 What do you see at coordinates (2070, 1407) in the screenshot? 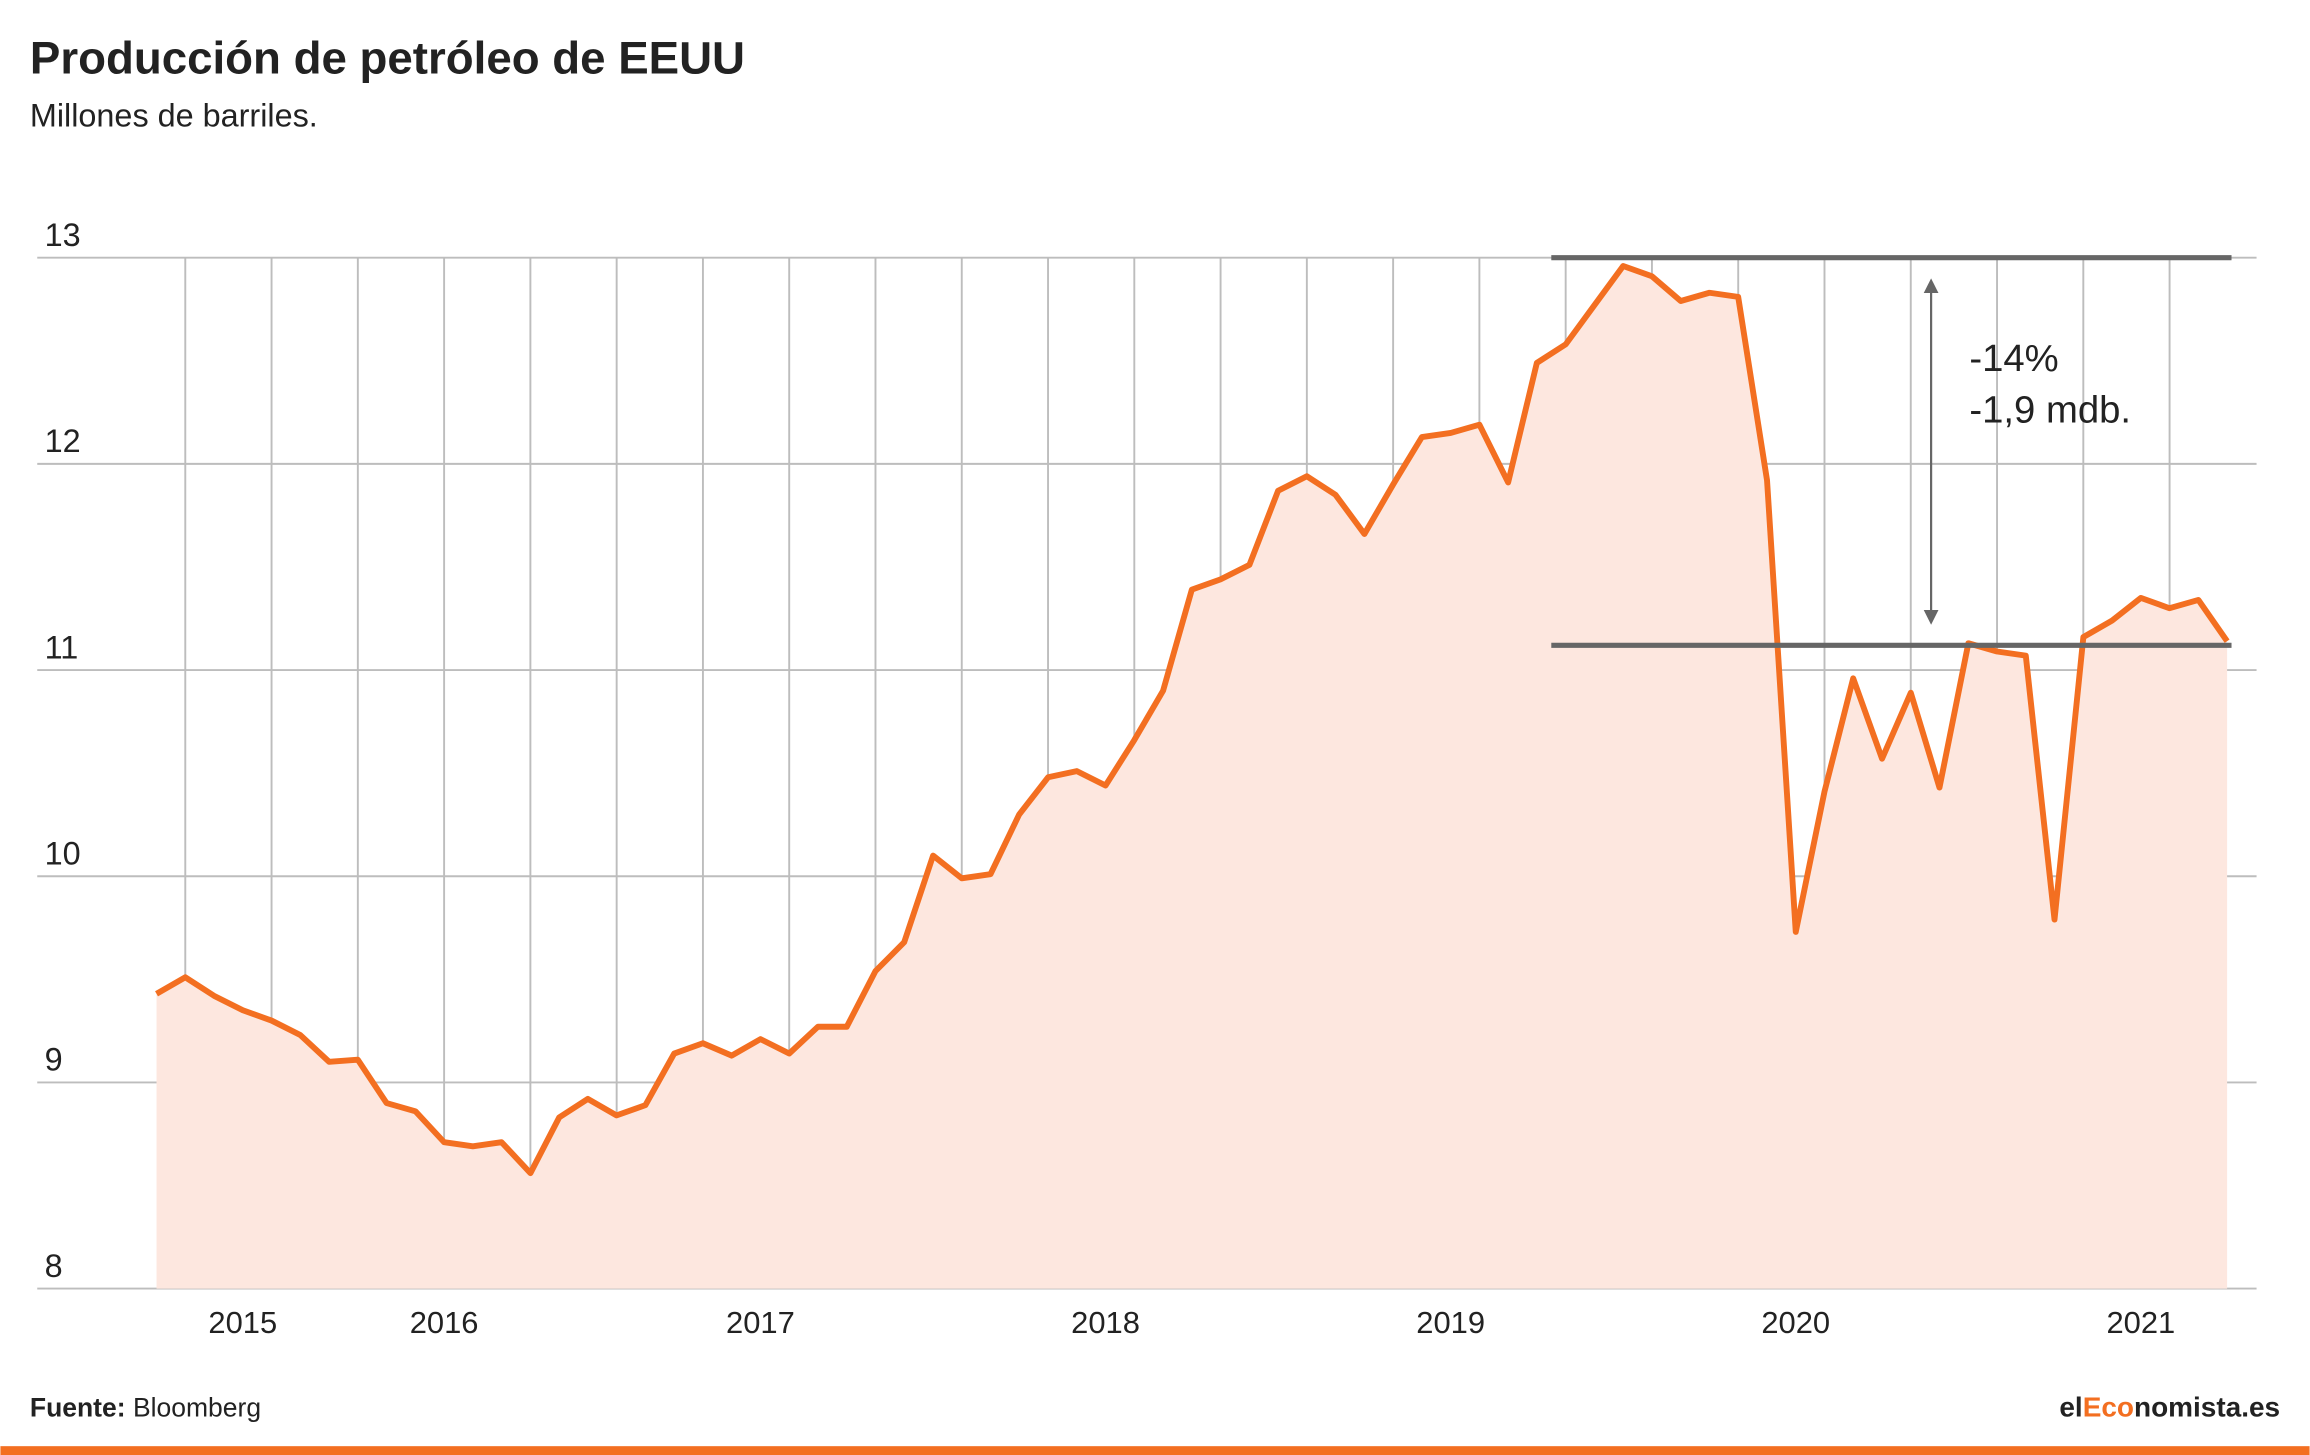
I see `logo-part: el` at bounding box center [2070, 1407].